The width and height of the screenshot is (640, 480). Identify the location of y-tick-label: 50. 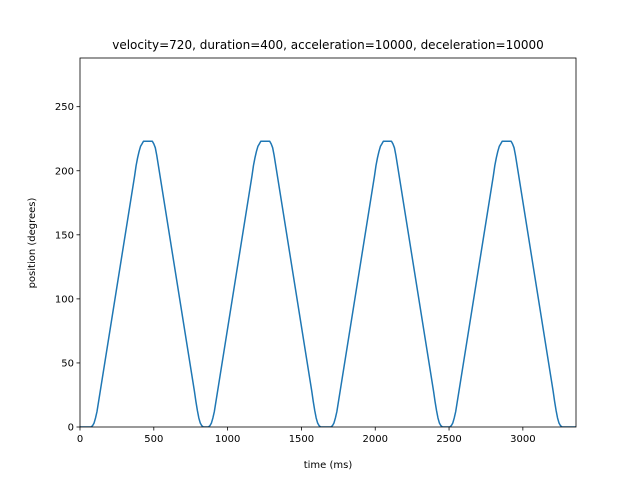
(67, 363).